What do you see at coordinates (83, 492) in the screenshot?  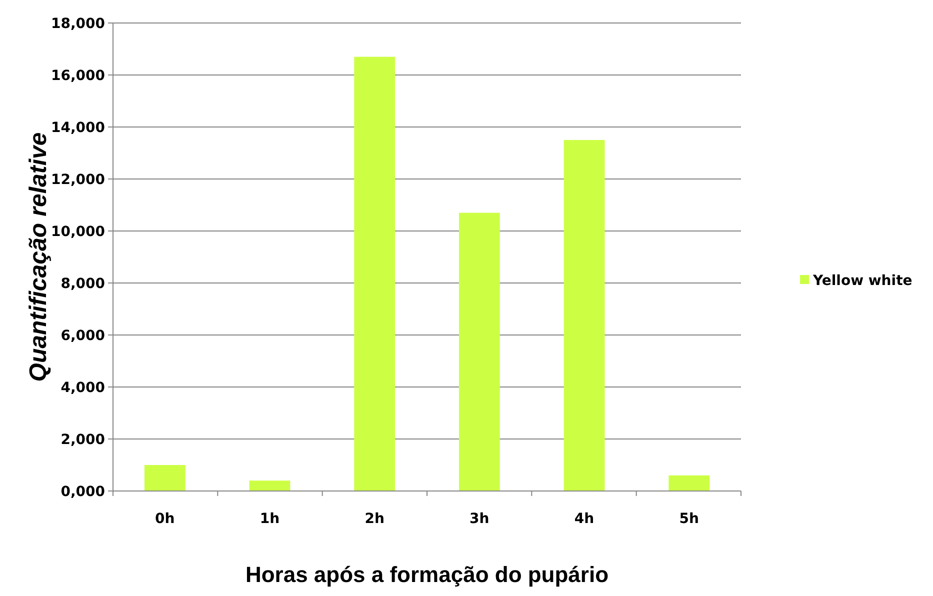 I see `y-tick-label: 0,000` at bounding box center [83, 492].